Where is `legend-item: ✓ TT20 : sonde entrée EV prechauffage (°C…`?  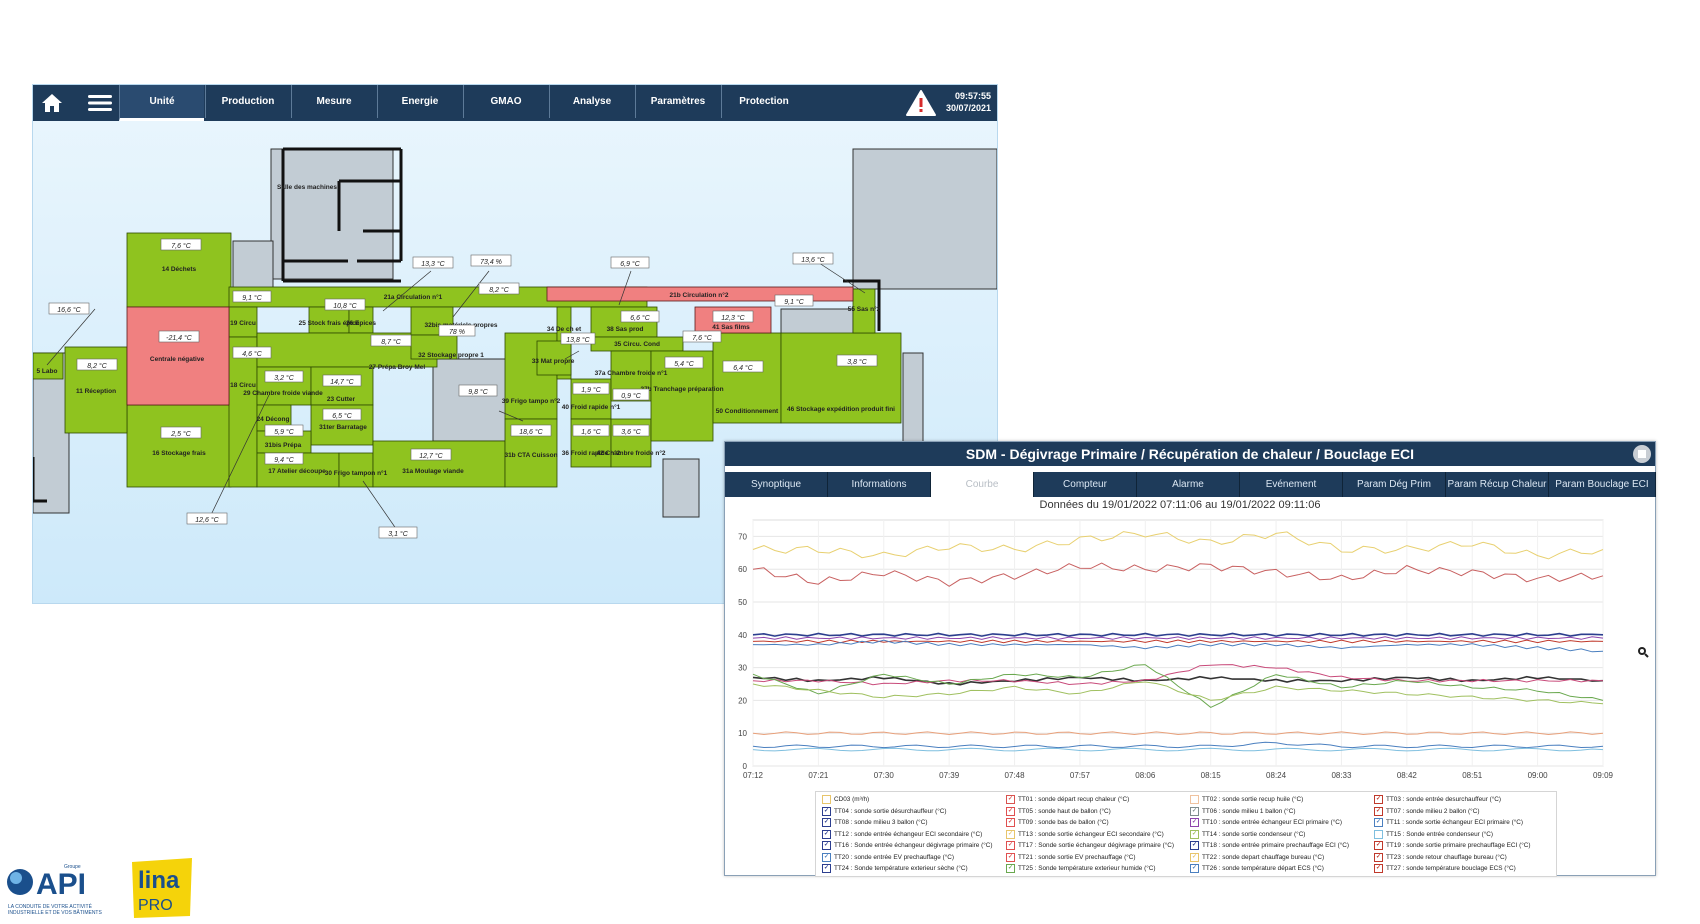
legend-item: ✓ TT20 : sonde entrée EV prechauffage (°C… is located at coordinates (888, 857).